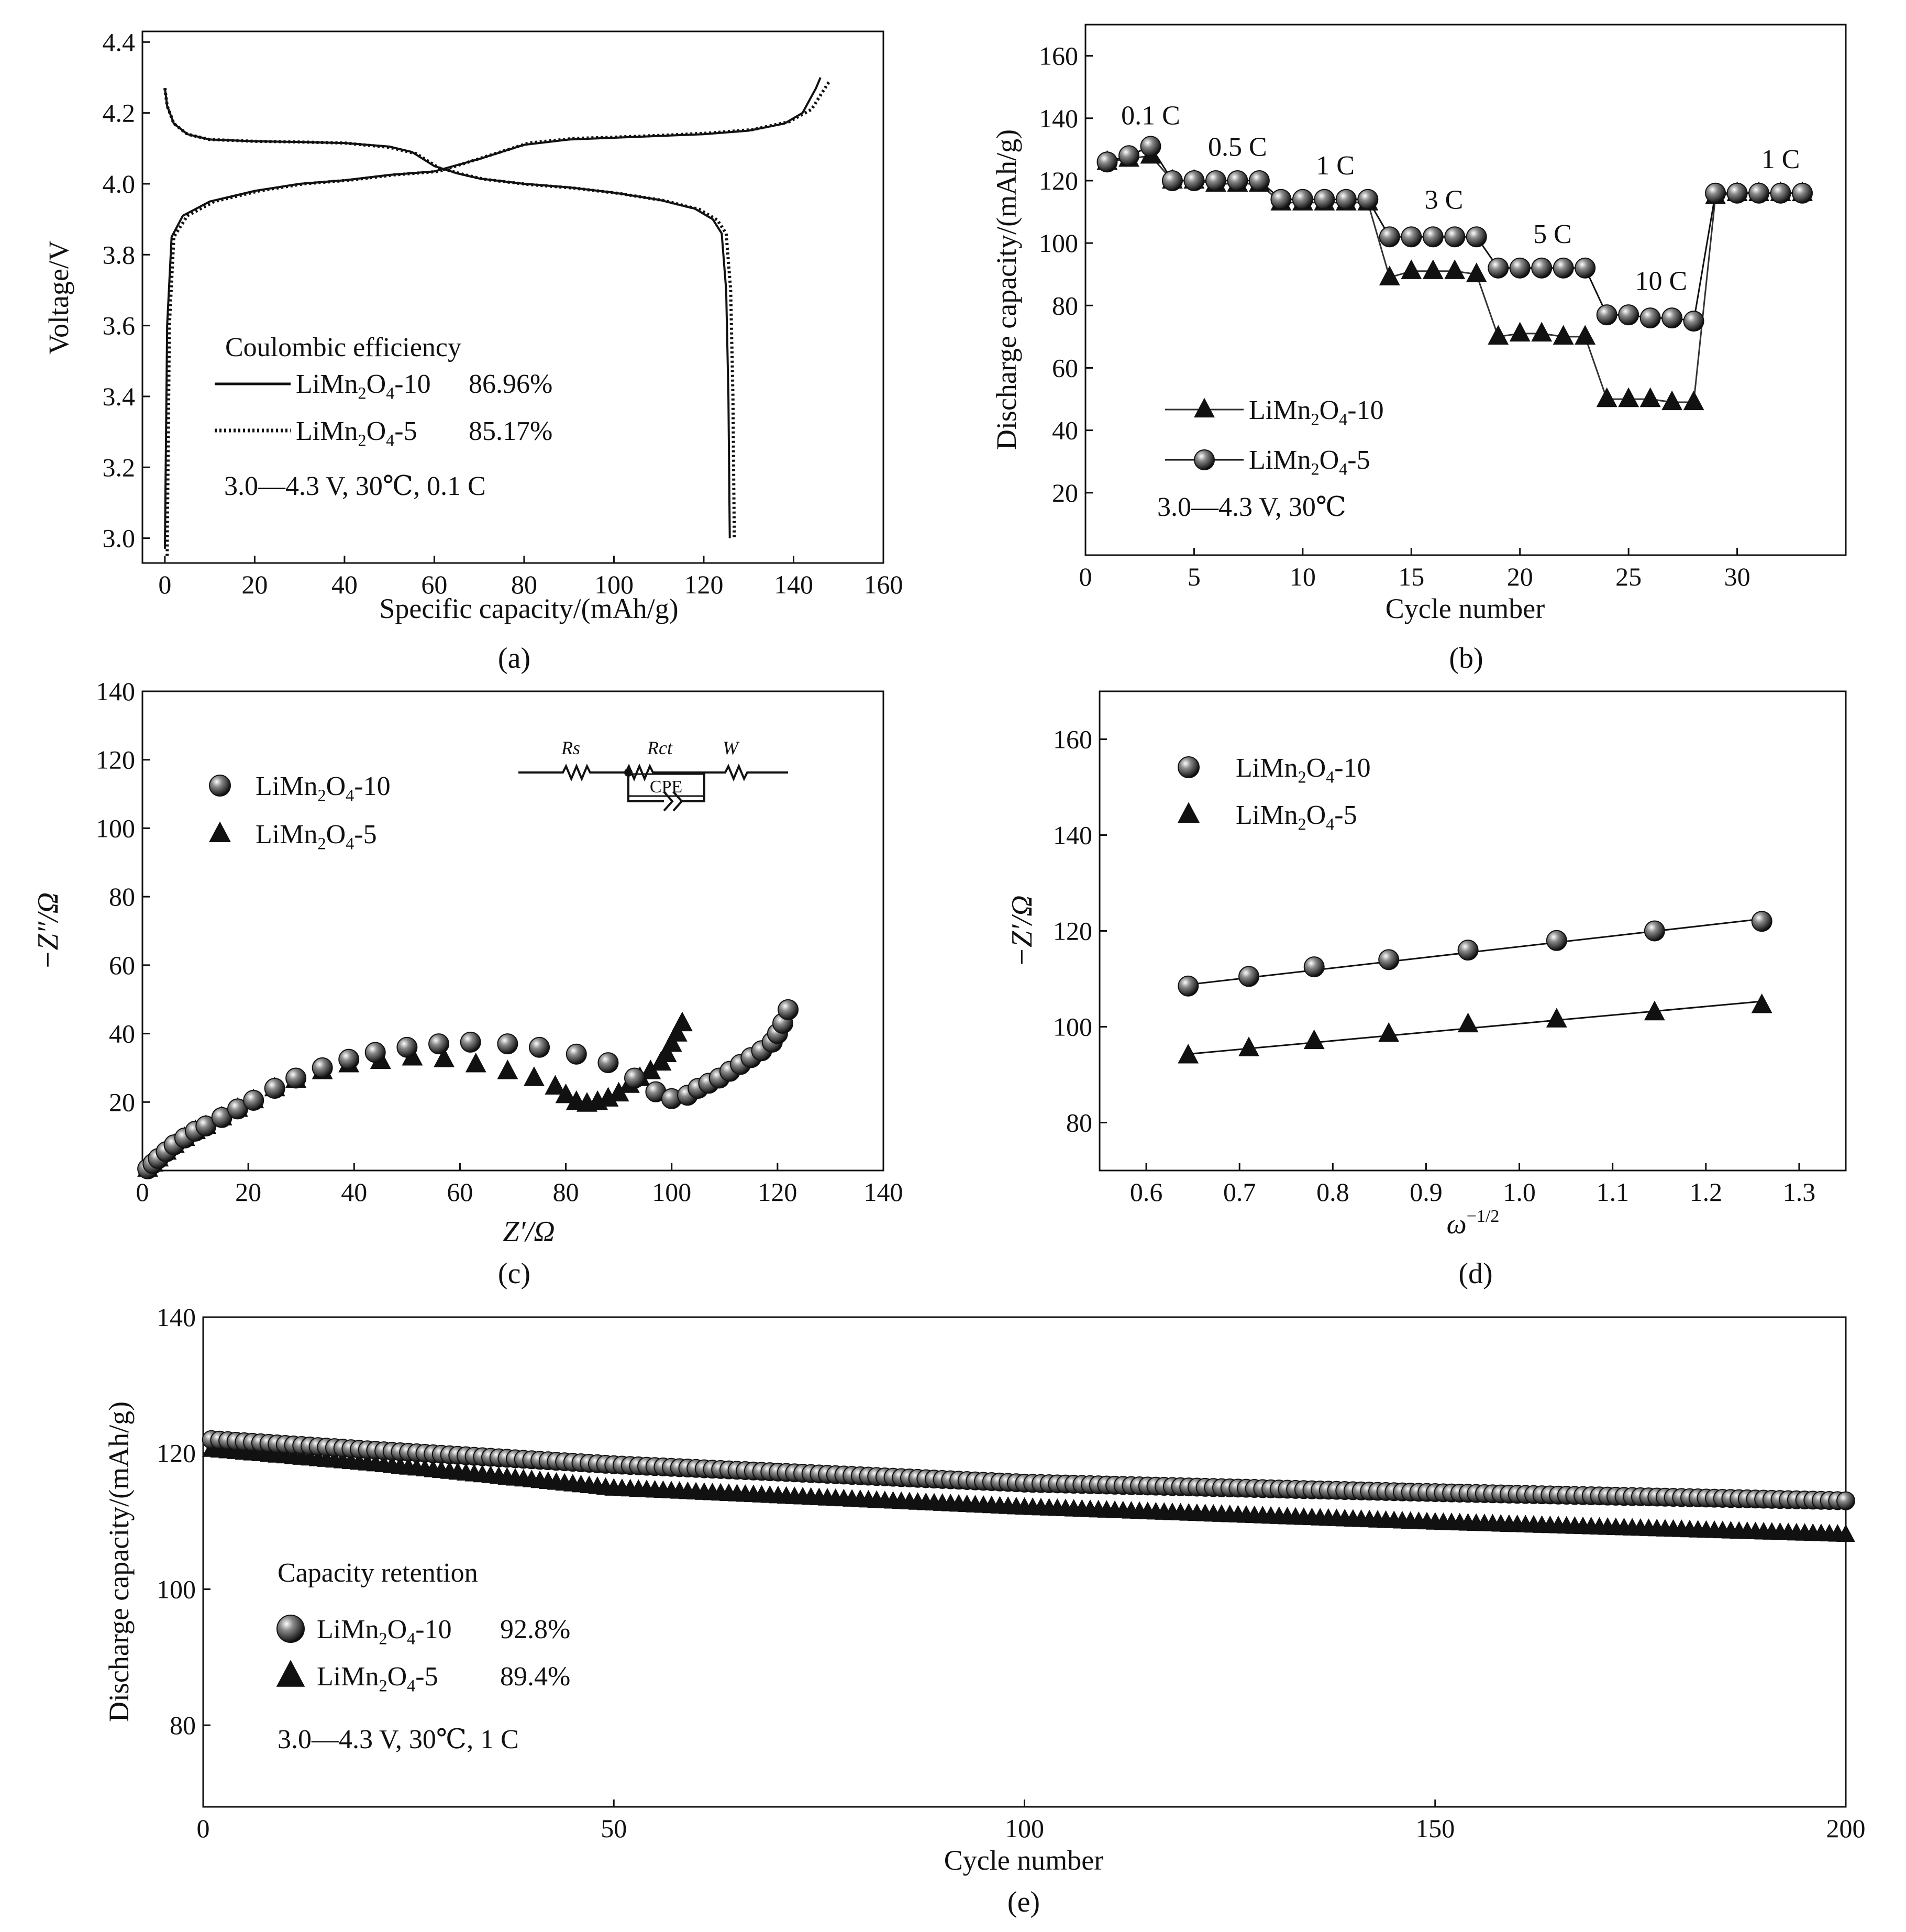 This screenshot has width=1906, height=1932. Describe the element at coordinates (1800, 1192) in the screenshot. I see `x-tick-label: 1.3` at that location.